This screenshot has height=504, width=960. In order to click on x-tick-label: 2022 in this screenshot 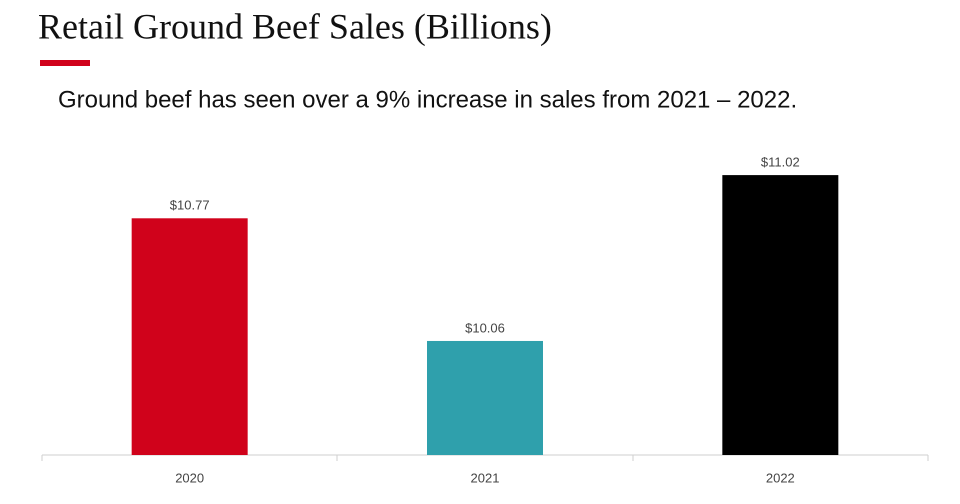, I will do `click(780, 477)`.